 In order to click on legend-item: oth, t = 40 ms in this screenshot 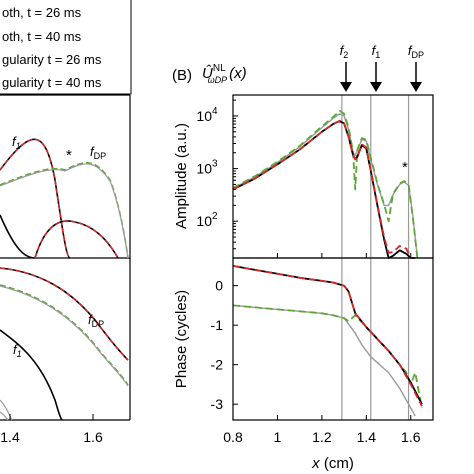, I will do `click(42, 36)`.